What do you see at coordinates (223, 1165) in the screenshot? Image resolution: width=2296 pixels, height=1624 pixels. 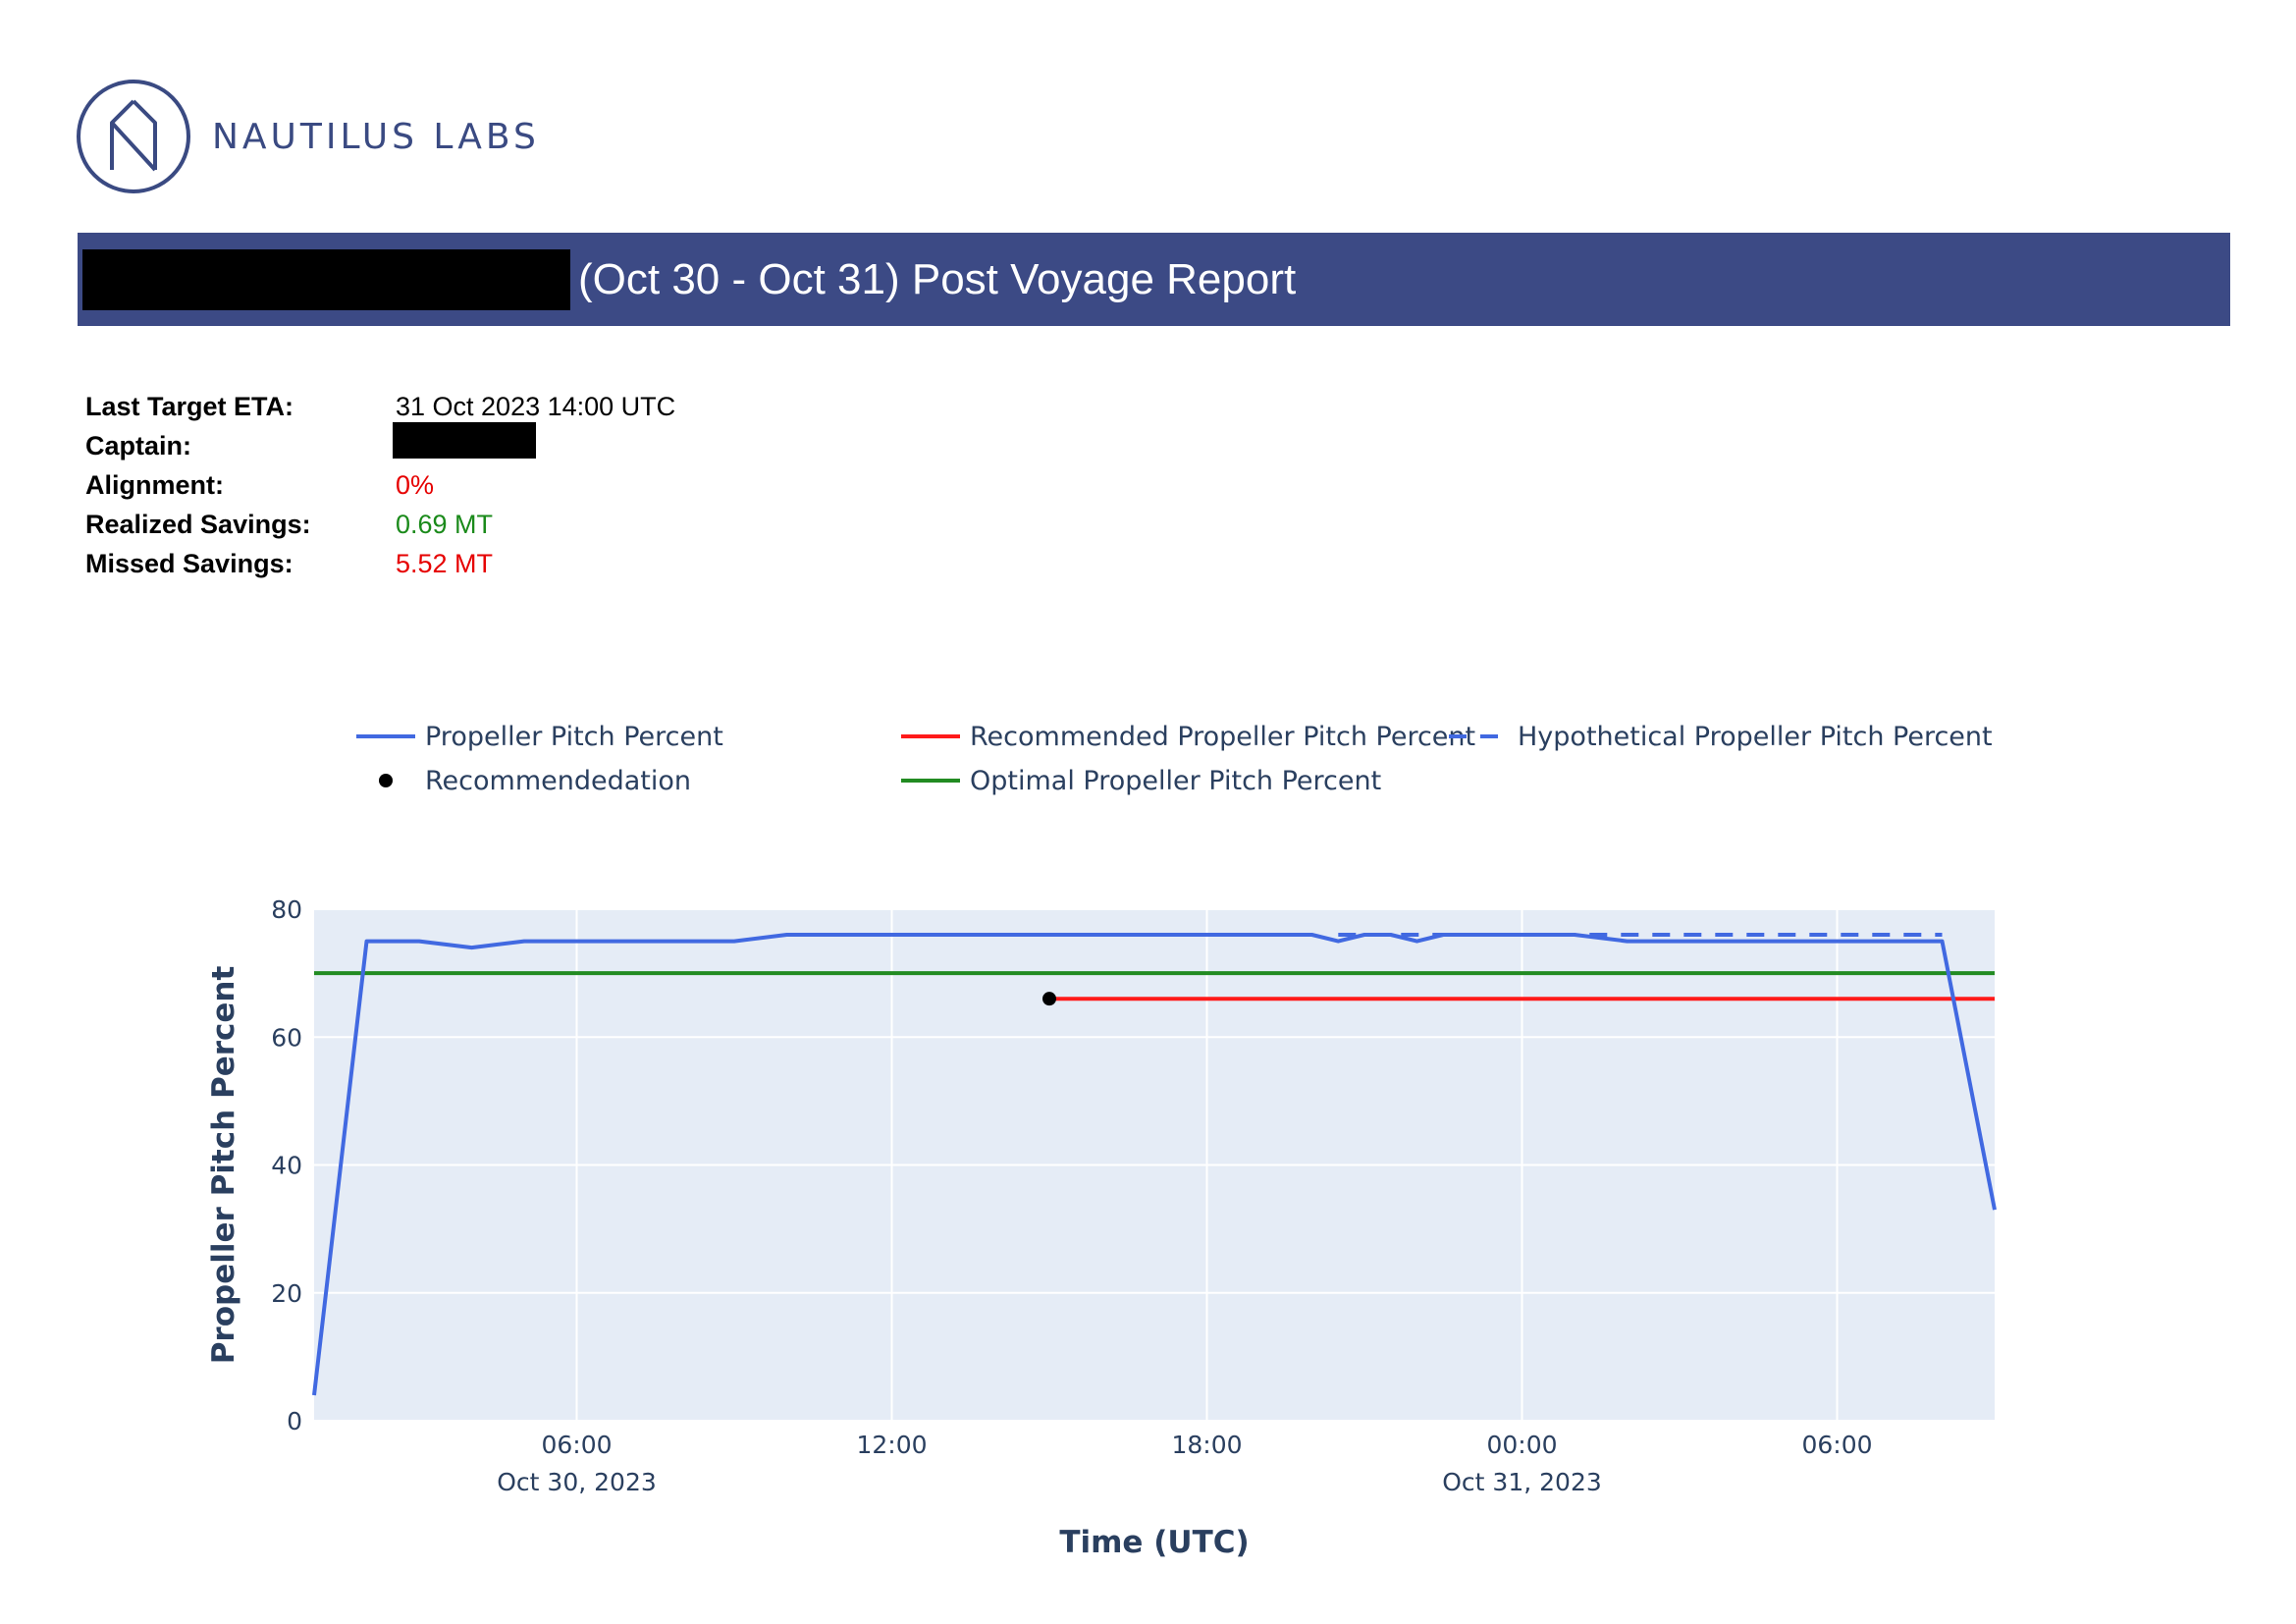 I see `y-axis-title: Propeller Pitch Percent` at bounding box center [223, 1165].